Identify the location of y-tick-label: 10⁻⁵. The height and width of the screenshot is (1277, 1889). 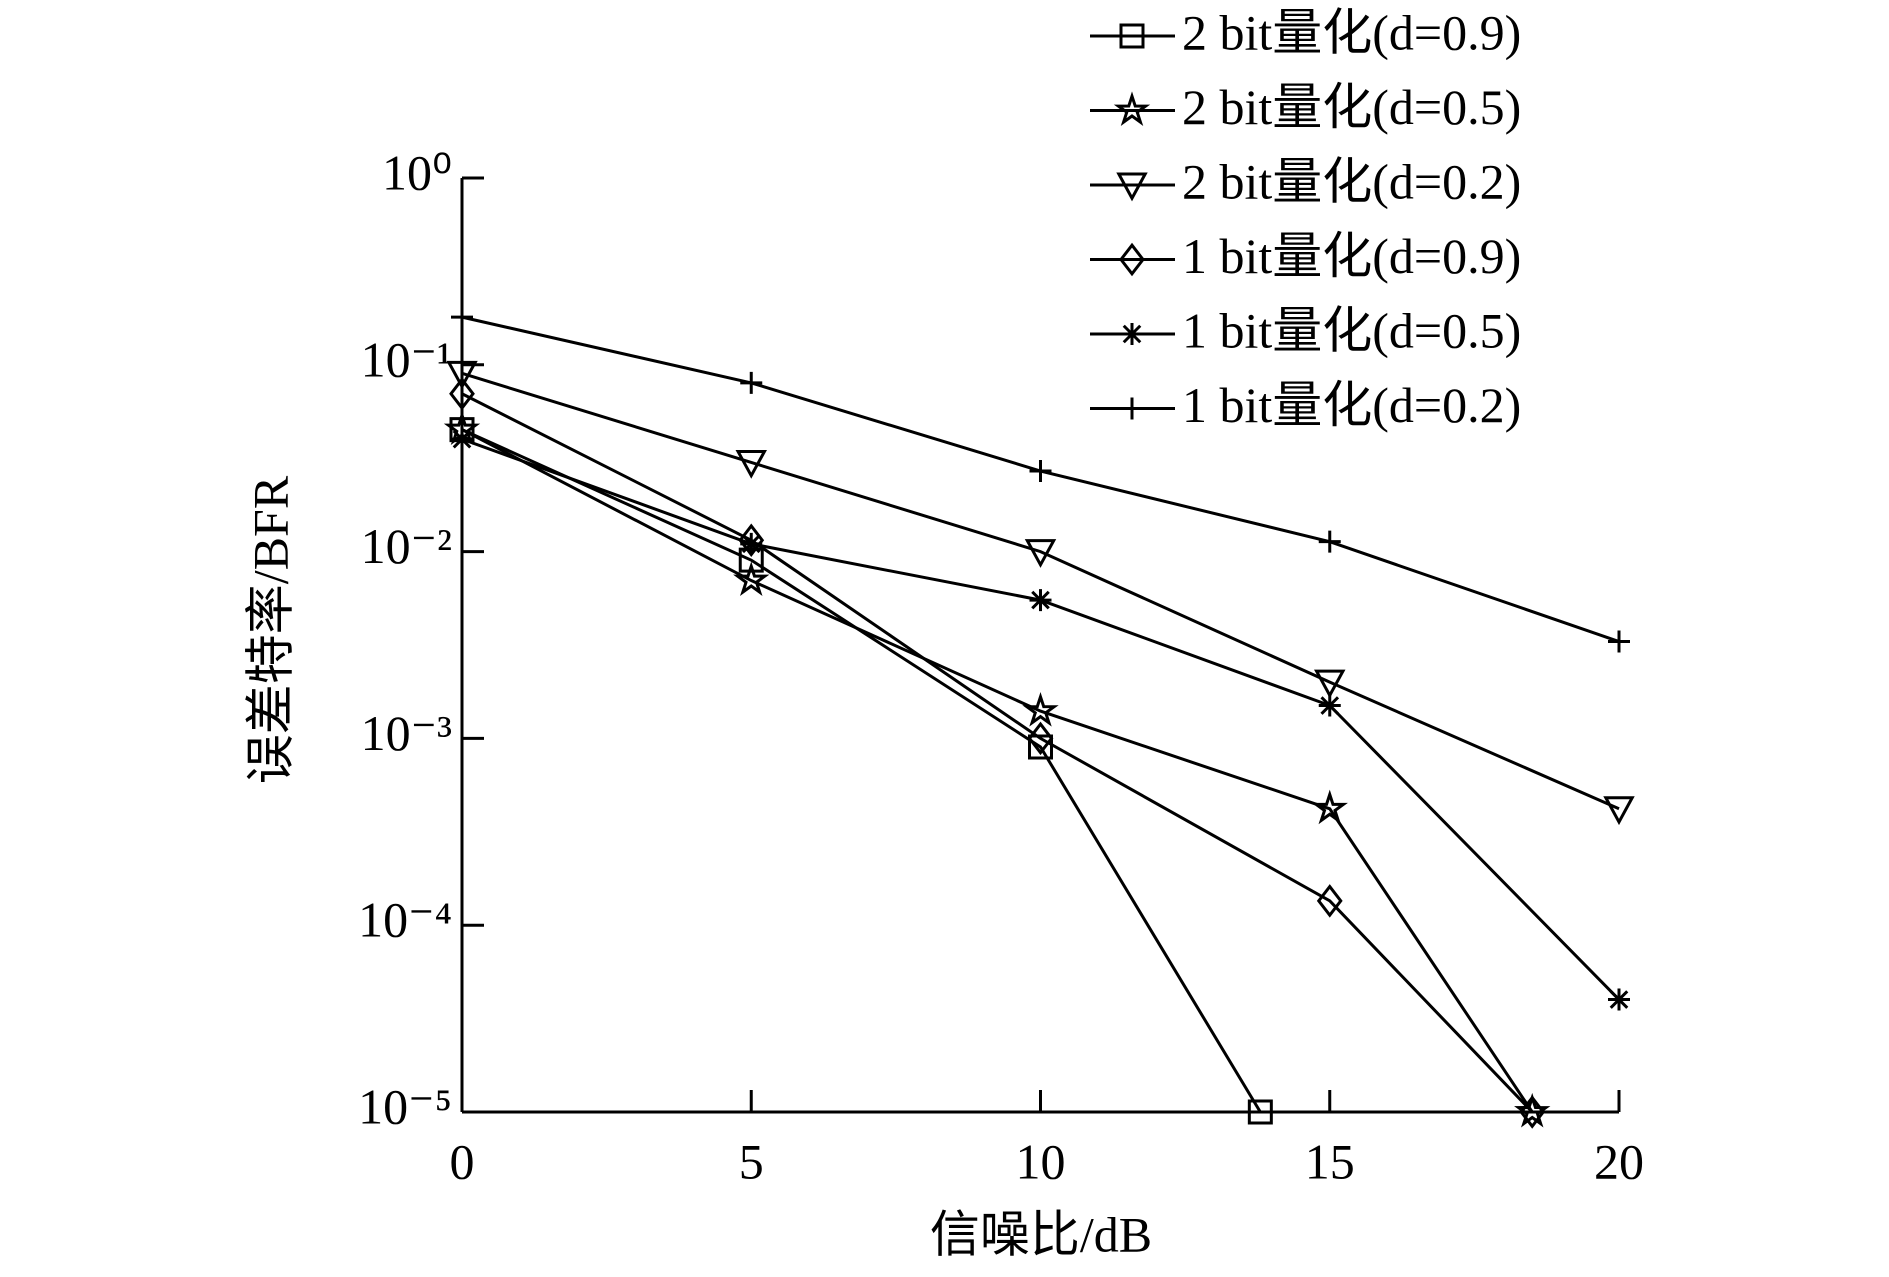
(405, 1106).